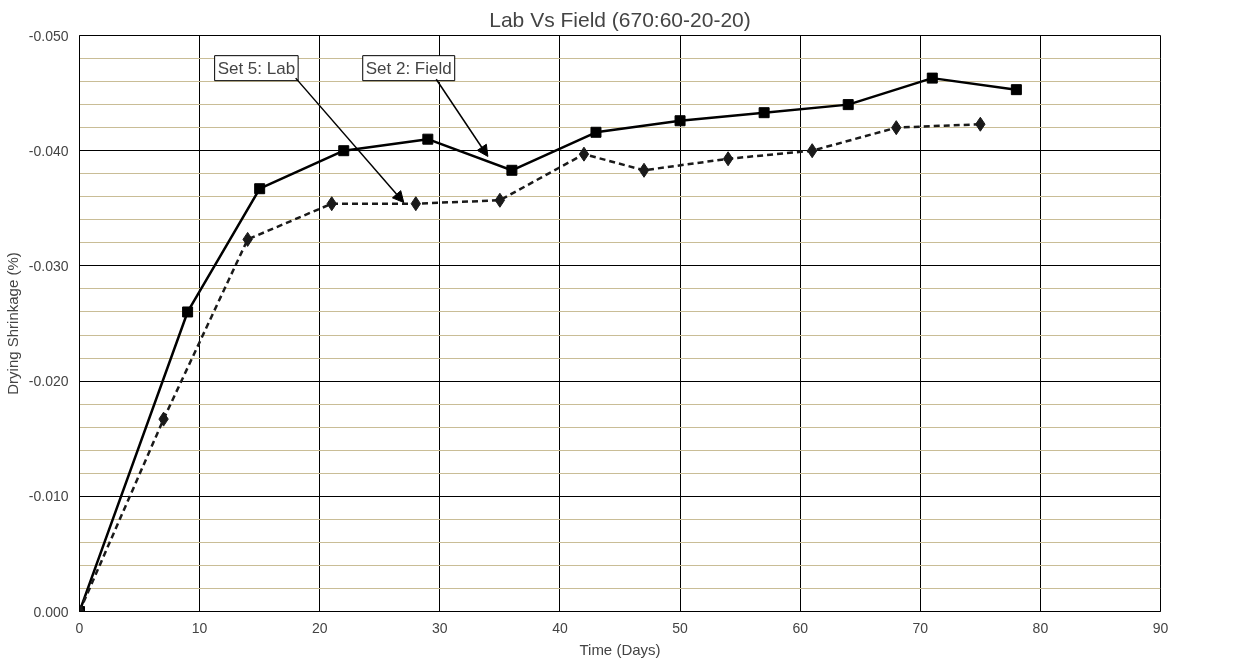 The height and width of the screenshot is (668, 1252). I want to click on annotation: Set 2: Field, so click(408, 68).